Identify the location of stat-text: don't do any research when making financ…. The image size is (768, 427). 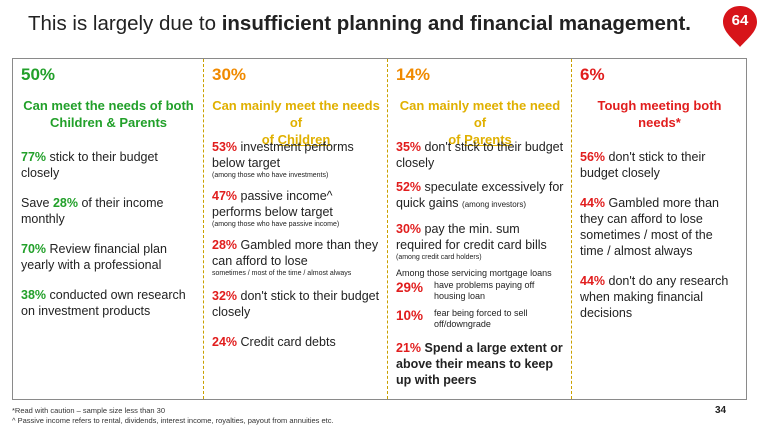
(654, 297).